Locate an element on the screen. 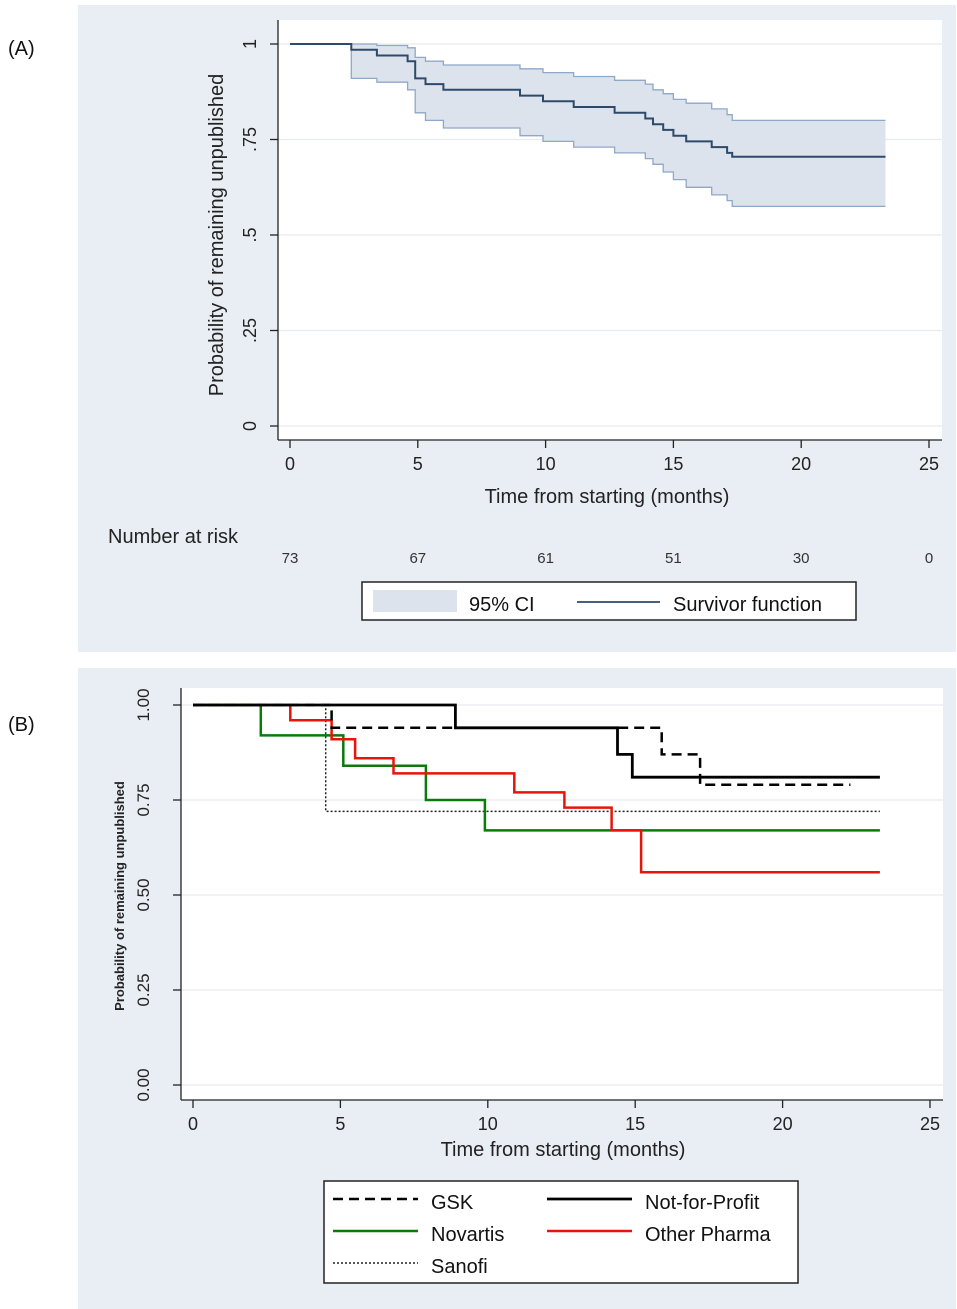 The image size is (957, 1309). panel-label-a: (A) is located at coordinates (21, 49).